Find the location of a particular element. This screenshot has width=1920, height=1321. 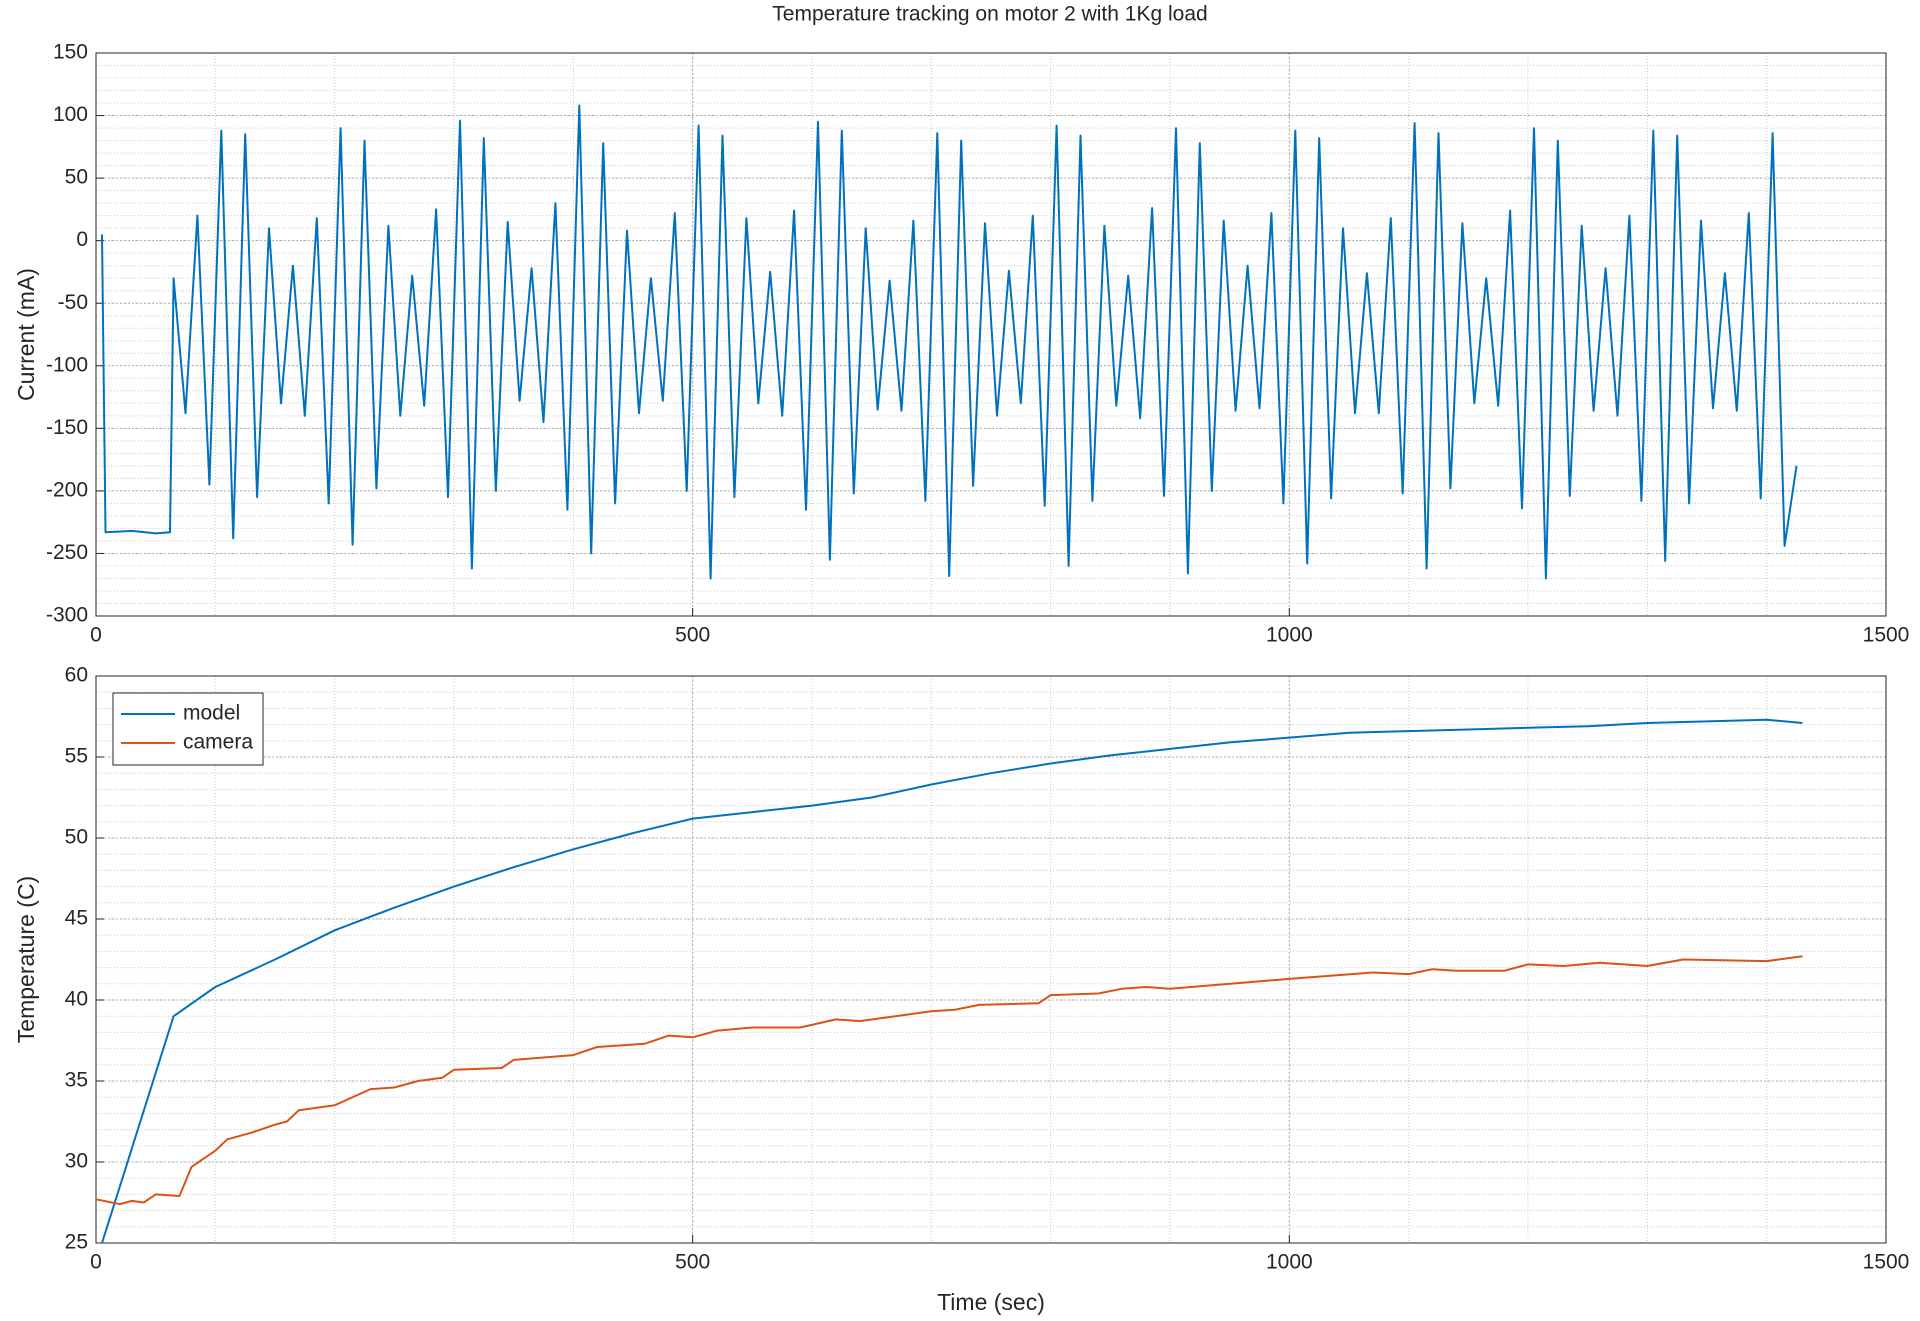

y-tick-label: 100 is located at coordinates (70, 114).